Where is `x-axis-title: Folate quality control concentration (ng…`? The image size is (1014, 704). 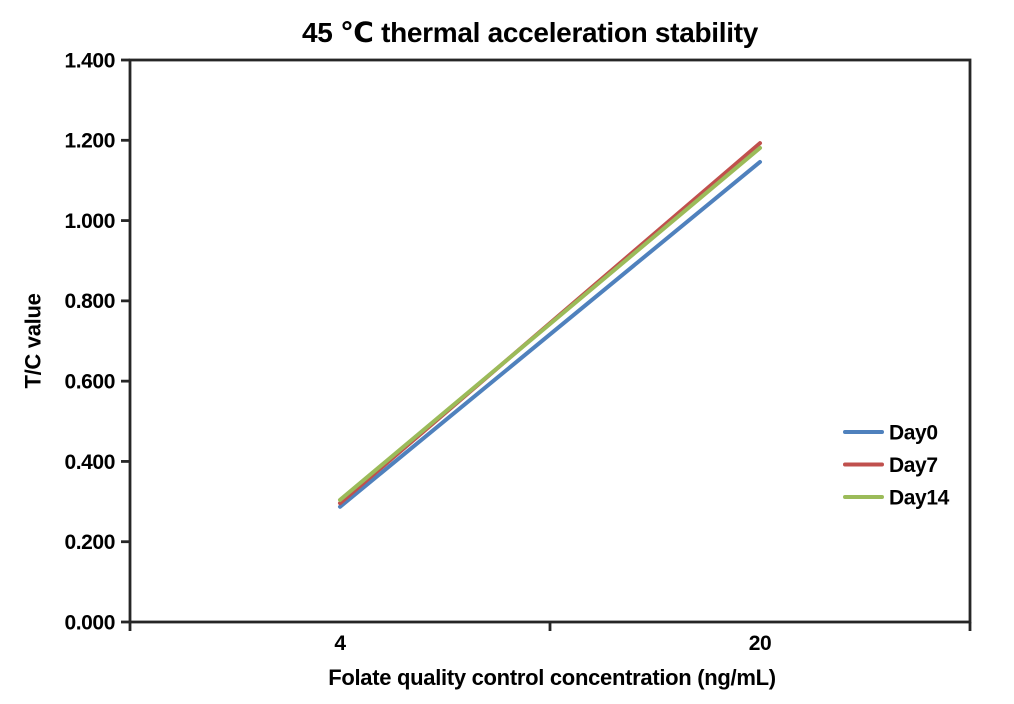 x-axis-title: Folate quality control concentration (ng… is located at coordinates (552, 677).